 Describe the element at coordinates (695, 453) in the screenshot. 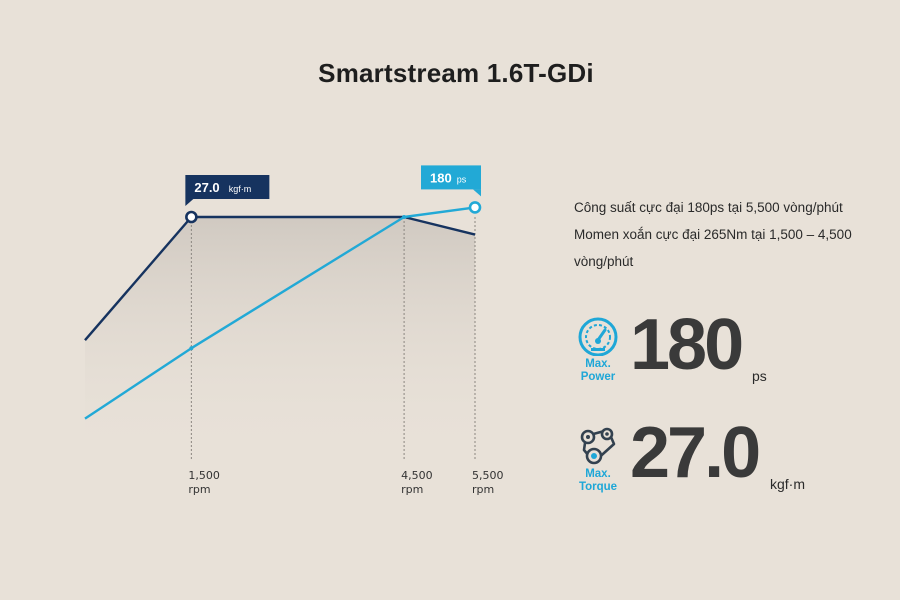

I see `max-torque-value: 27.0` at that location.